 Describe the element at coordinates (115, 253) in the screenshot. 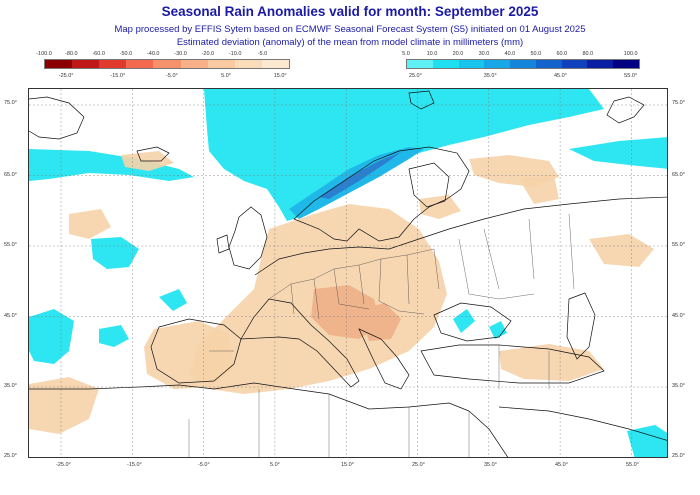

I see `wet-region-atlantic-center` at that location.